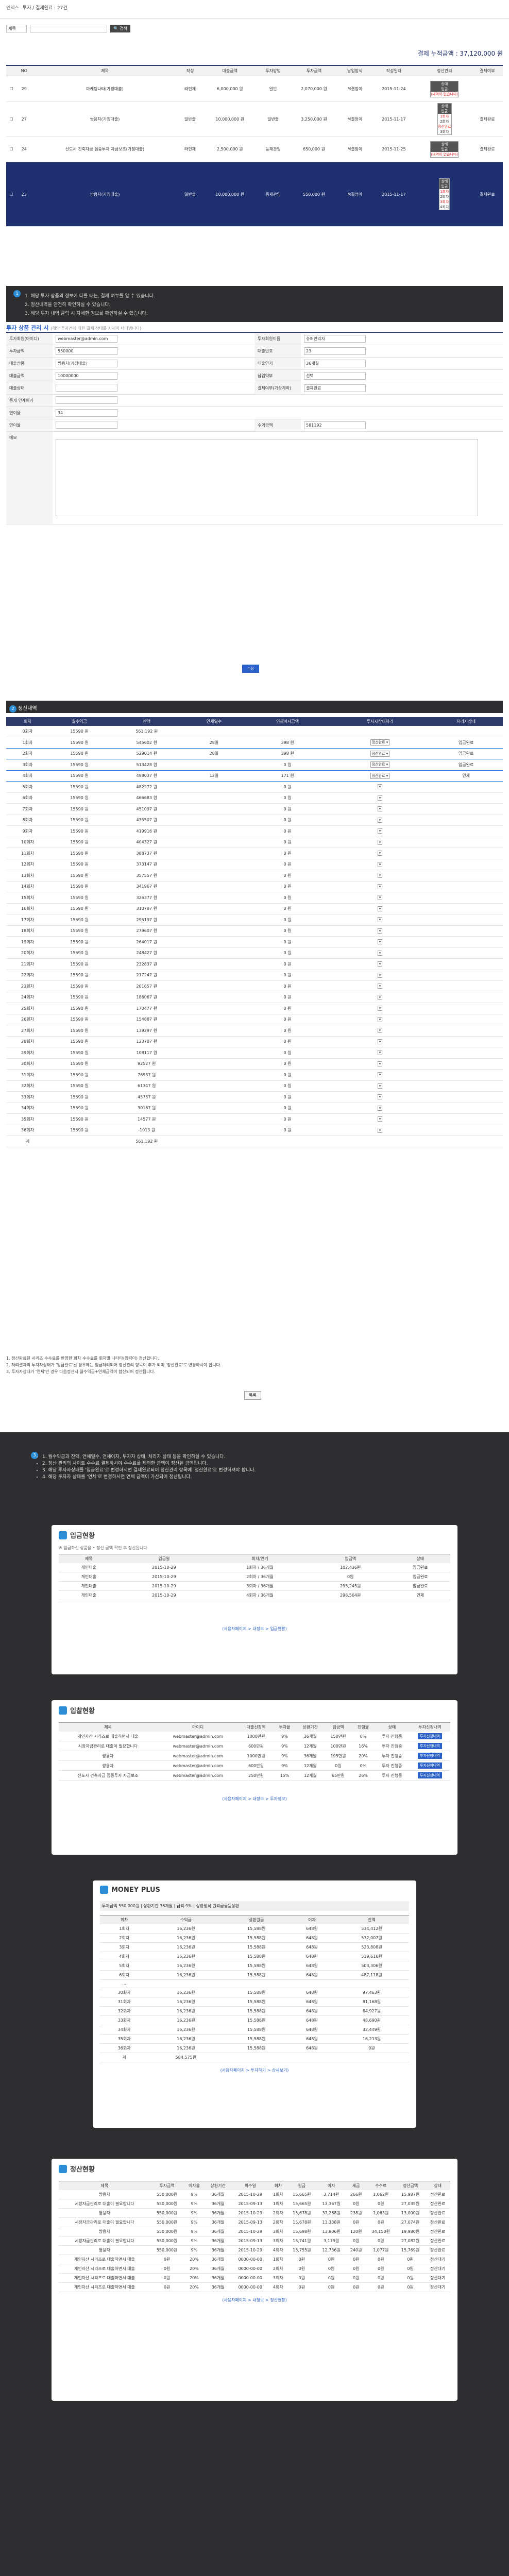 The height and width of the screenshot is (2576, 509). I want to click on form-input: 쌍용차(가칭대출), so click(86, 363).